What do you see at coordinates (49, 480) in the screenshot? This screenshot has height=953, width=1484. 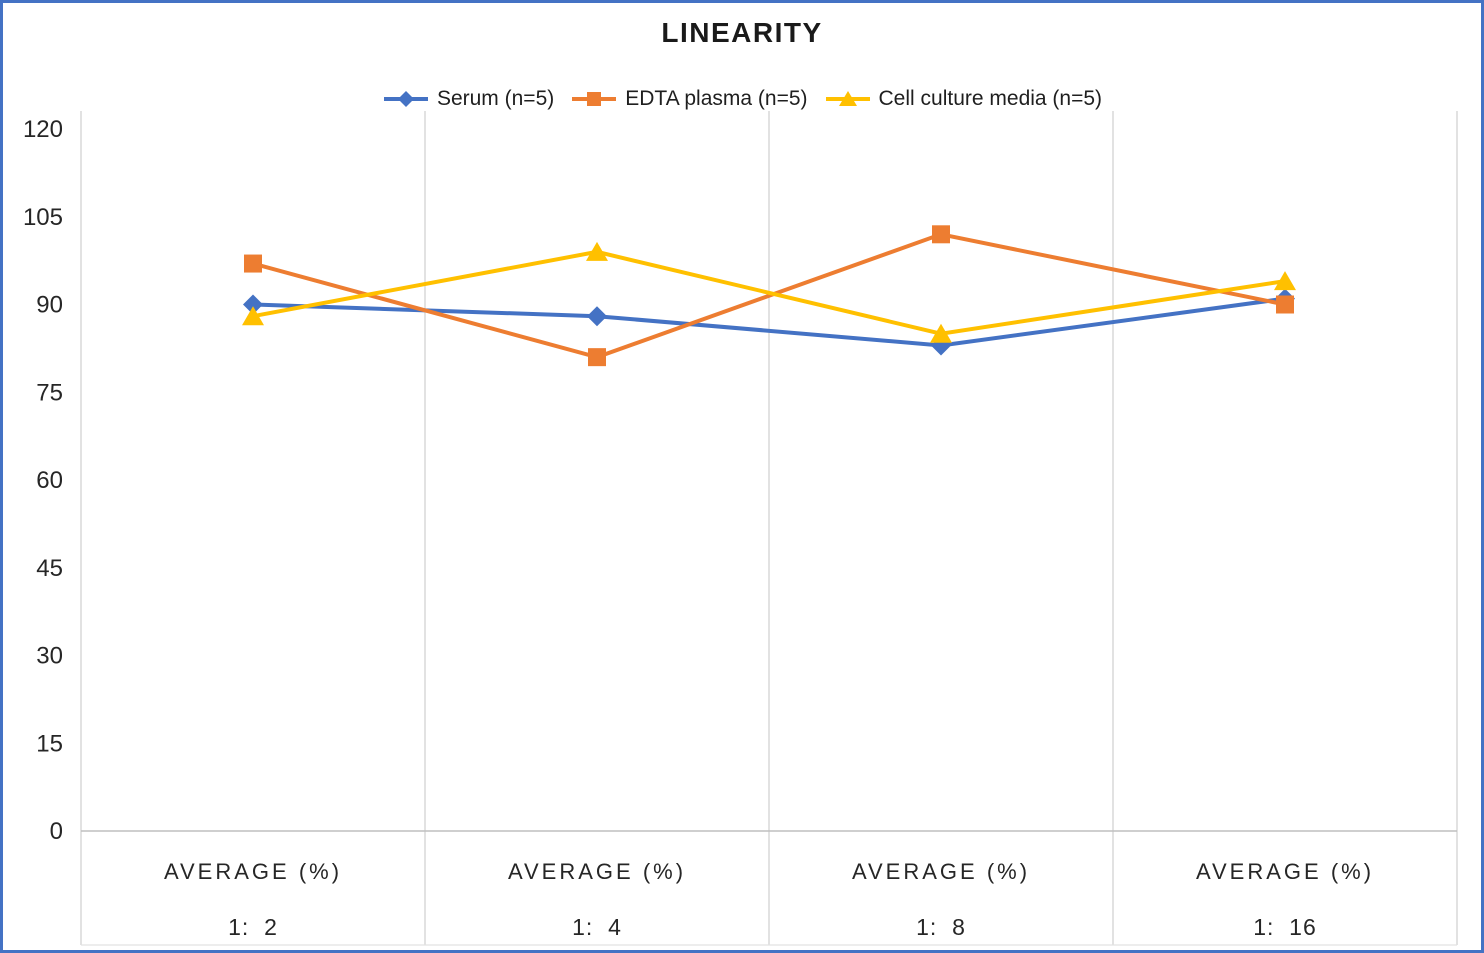 I see `y-axis-tick-label: 60` at bounding box center [49, 480].